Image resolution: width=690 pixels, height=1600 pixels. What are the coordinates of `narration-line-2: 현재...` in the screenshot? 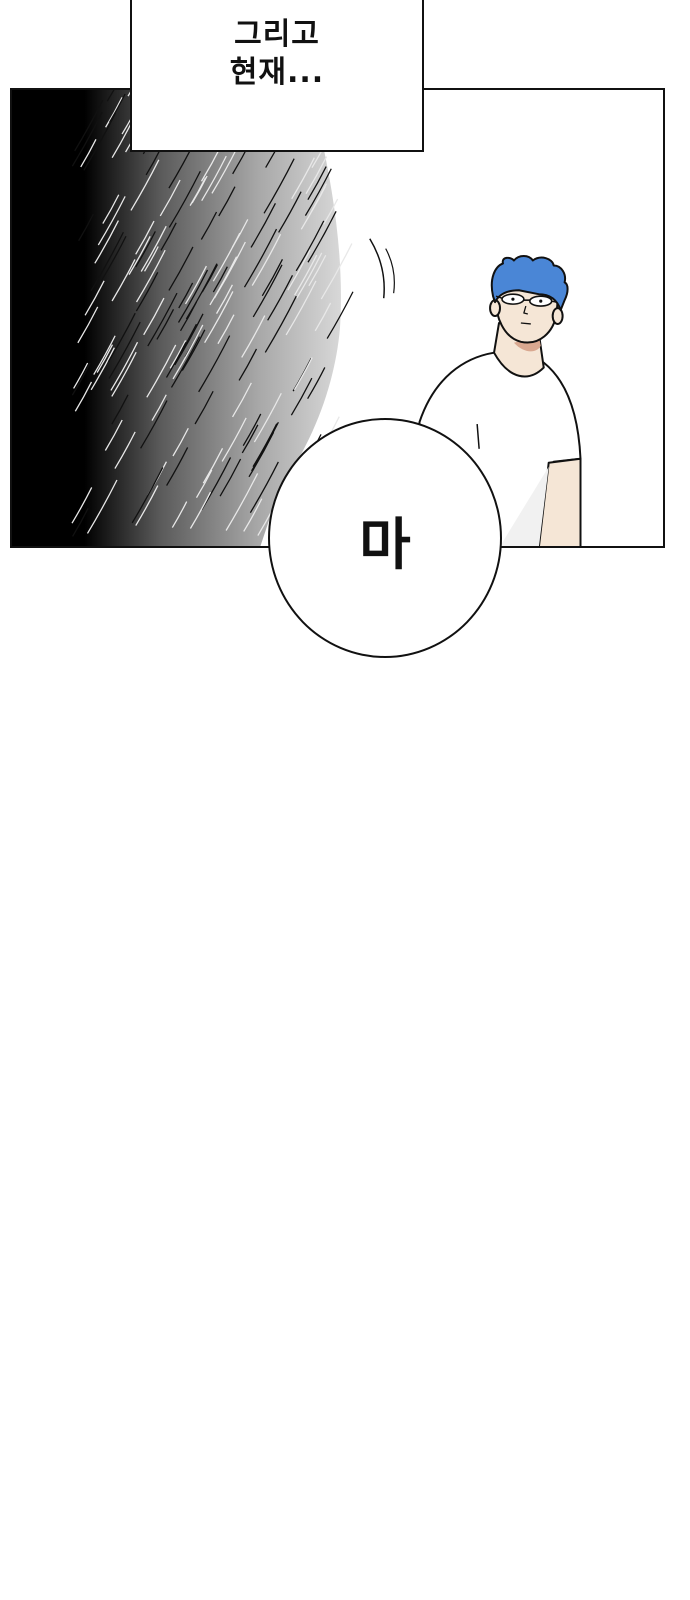 It's located at (277, 72).